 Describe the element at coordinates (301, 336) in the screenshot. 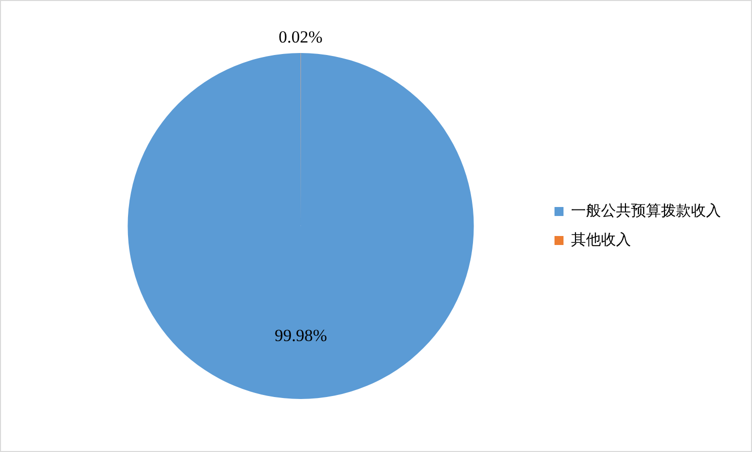

I see `data-label: 99.98%` at that location.